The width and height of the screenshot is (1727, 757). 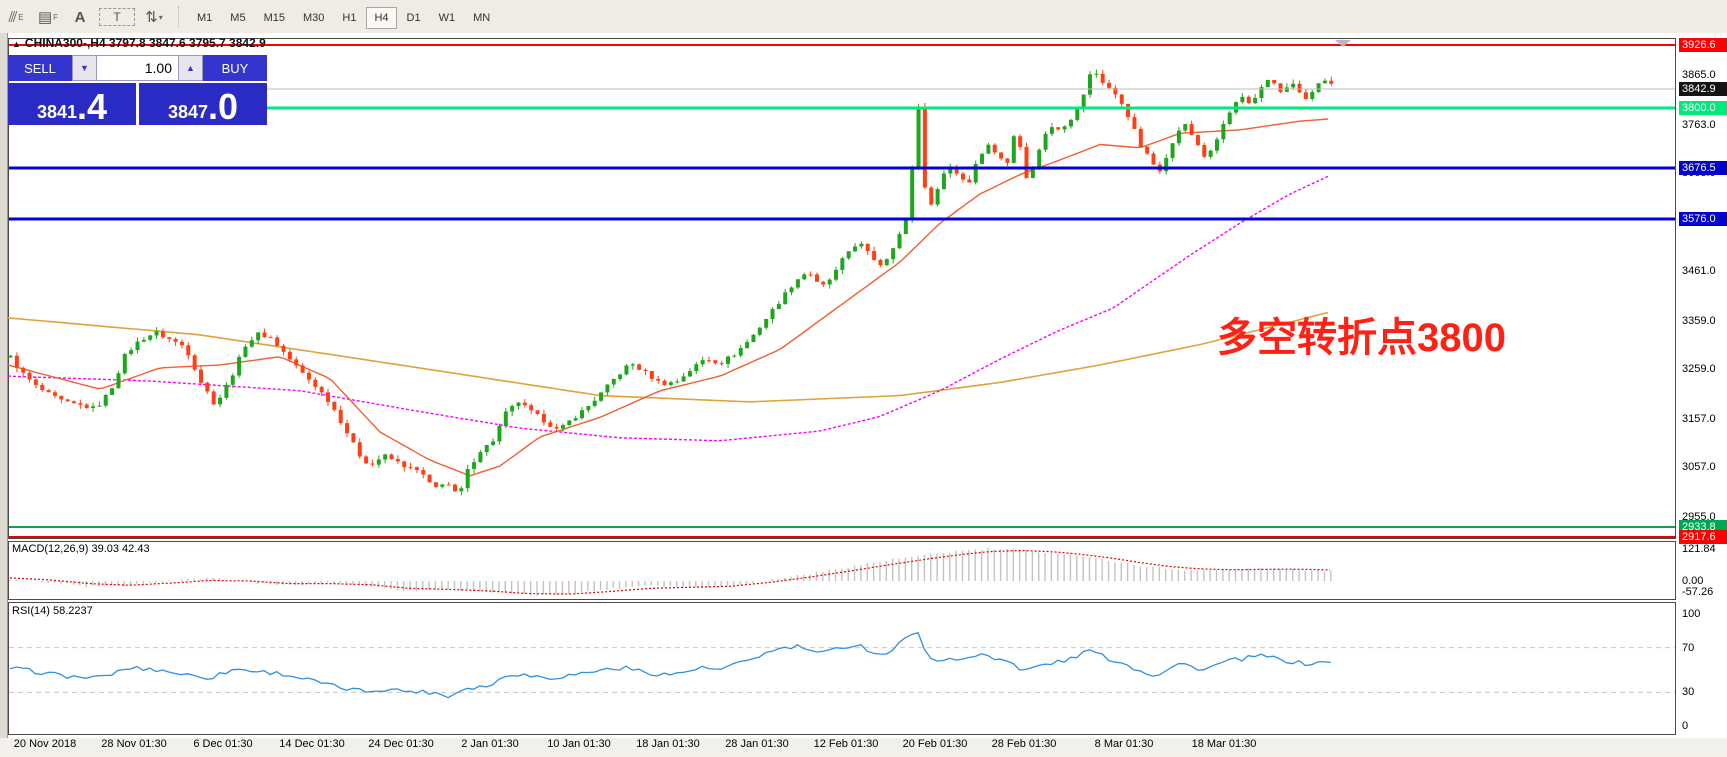 I want to click on date-tick-label: 18 Mar 01:30, so click(x=1224, y=744).